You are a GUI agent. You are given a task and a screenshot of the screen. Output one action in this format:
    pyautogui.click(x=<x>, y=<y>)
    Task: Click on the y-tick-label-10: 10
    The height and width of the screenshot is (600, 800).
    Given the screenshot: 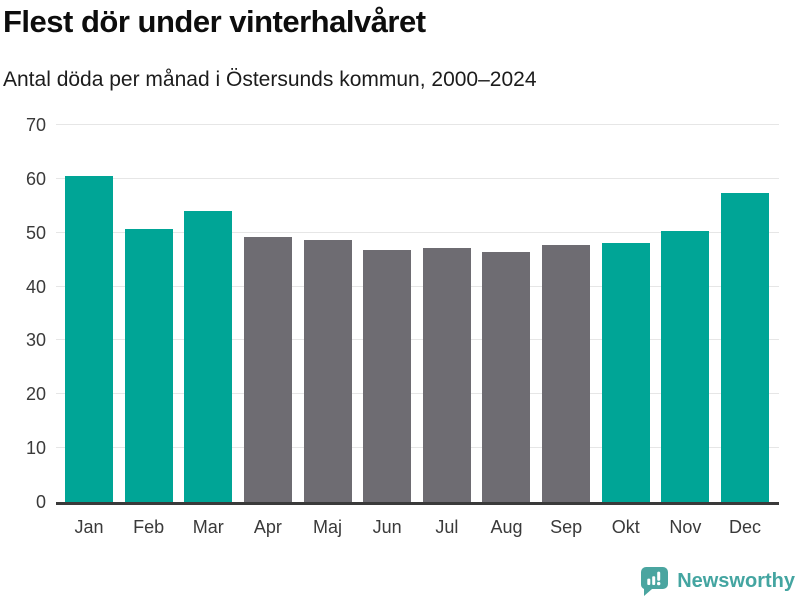 What is the action you would take?
    pyautogui.click(x=35, y=448)
    